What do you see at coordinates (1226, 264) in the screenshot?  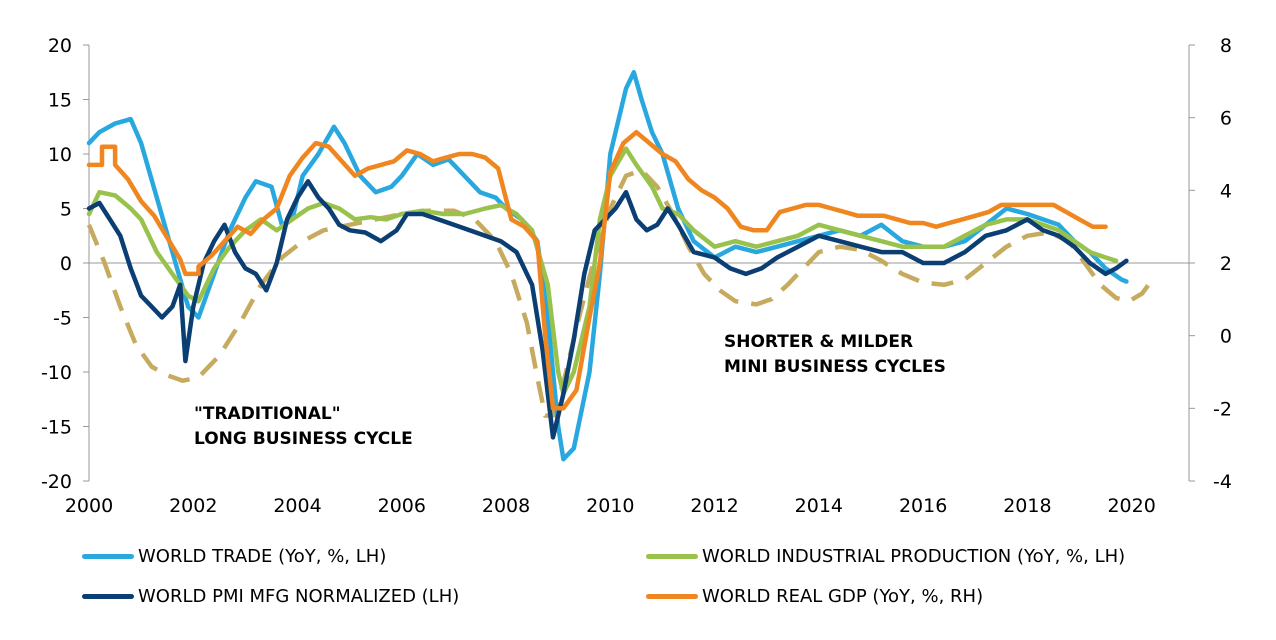 I see `right-tick-label: 2` at bounding box center [1226, 264].